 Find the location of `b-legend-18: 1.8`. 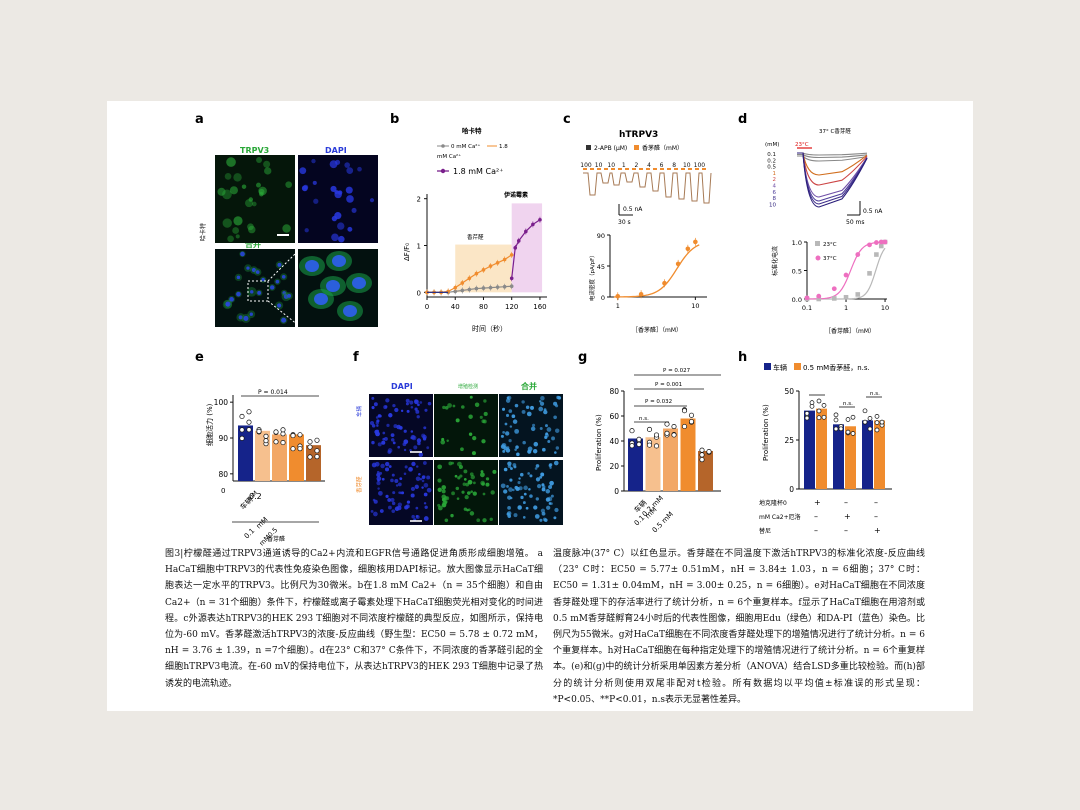

b-legend-18: 1.8 is located at coordinates (503, 147).